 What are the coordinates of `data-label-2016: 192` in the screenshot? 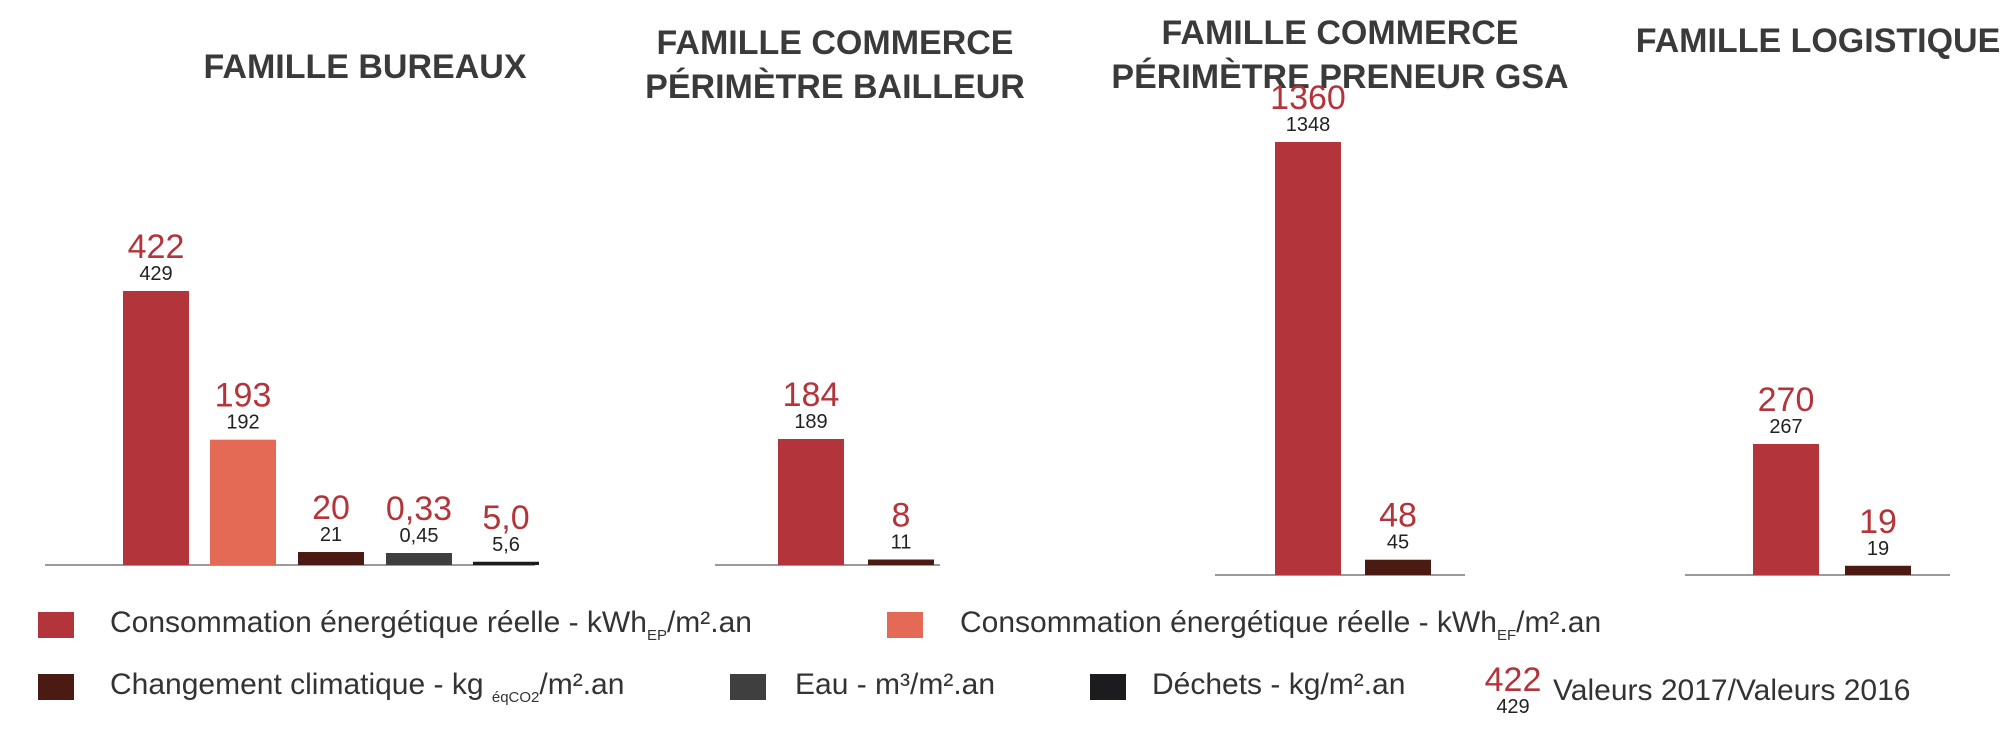 It's located at (242, 423).